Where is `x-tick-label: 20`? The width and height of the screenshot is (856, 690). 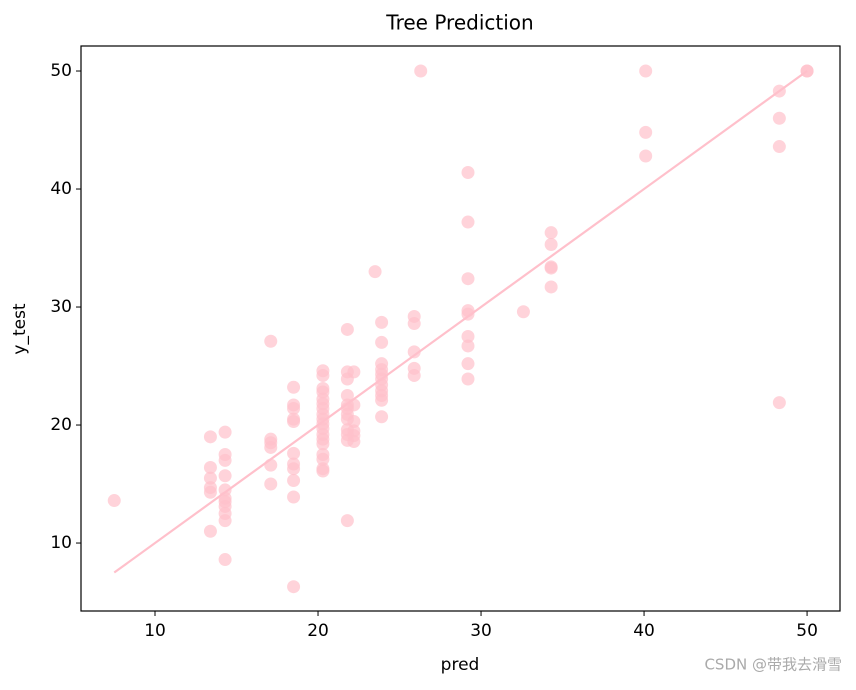 x-tick-label: 20 is located at coordinates (318, 631).